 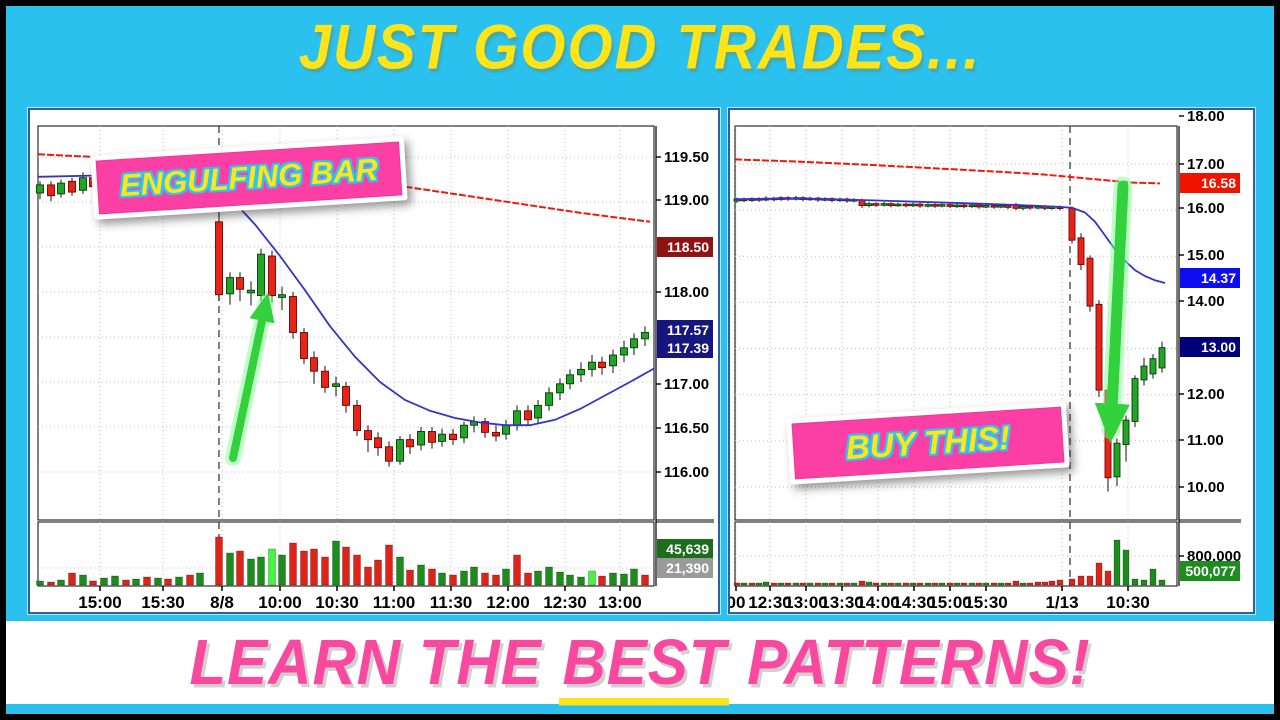 I want to click on best-underlined: BEST, so click(x=644, y=666).